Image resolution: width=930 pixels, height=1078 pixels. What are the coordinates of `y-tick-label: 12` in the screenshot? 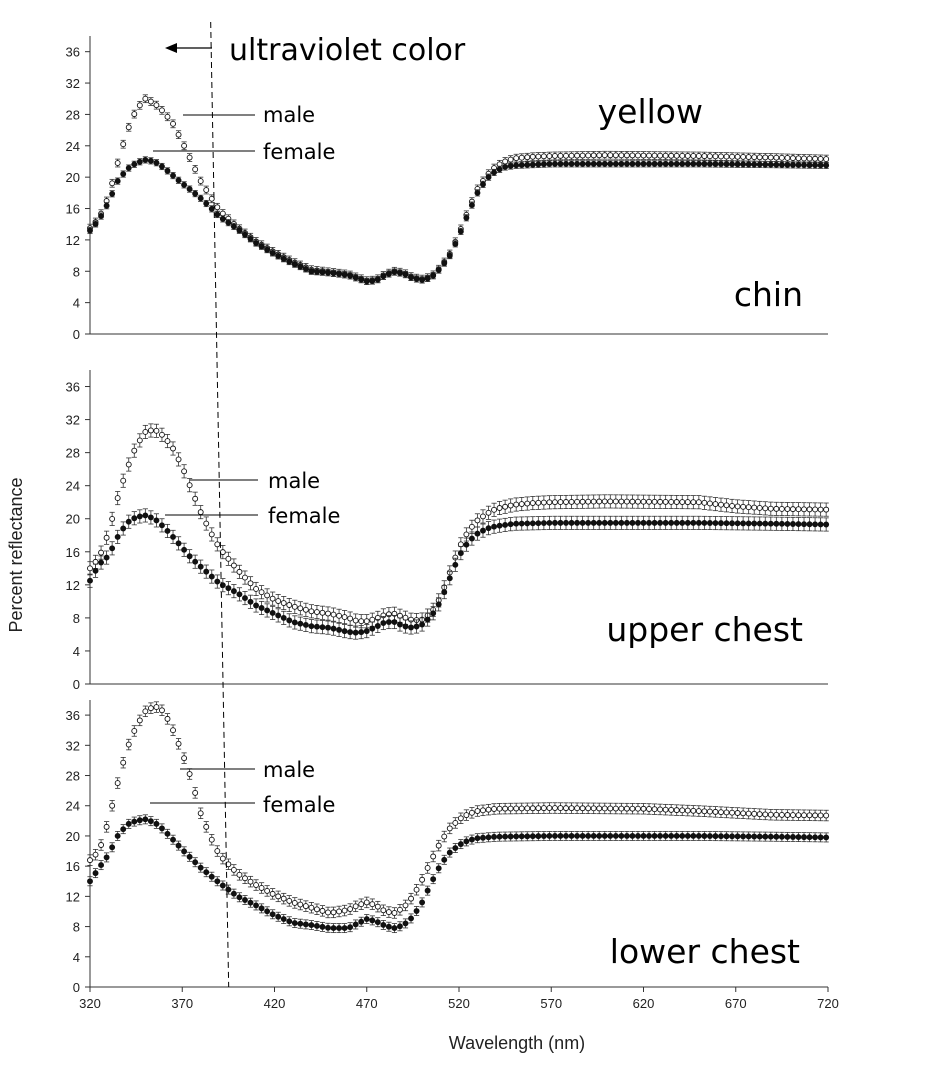 It's located at (73, 896).